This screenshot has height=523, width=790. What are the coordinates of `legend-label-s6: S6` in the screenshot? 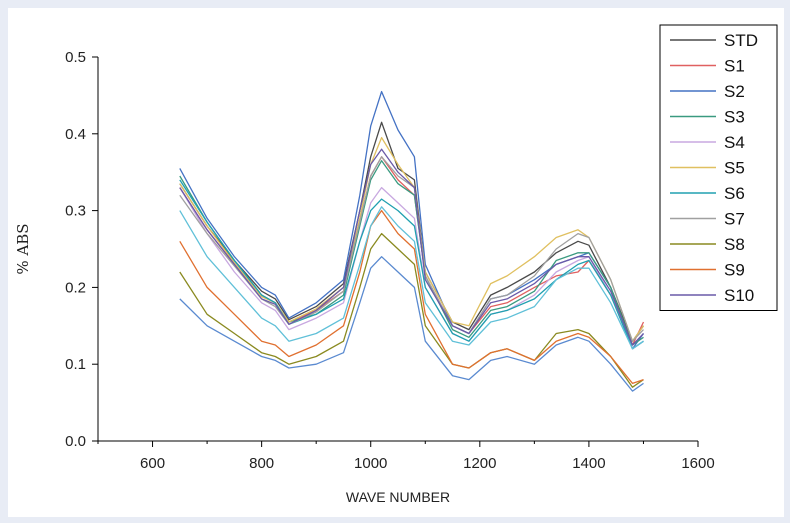 It's located at (734, 193).